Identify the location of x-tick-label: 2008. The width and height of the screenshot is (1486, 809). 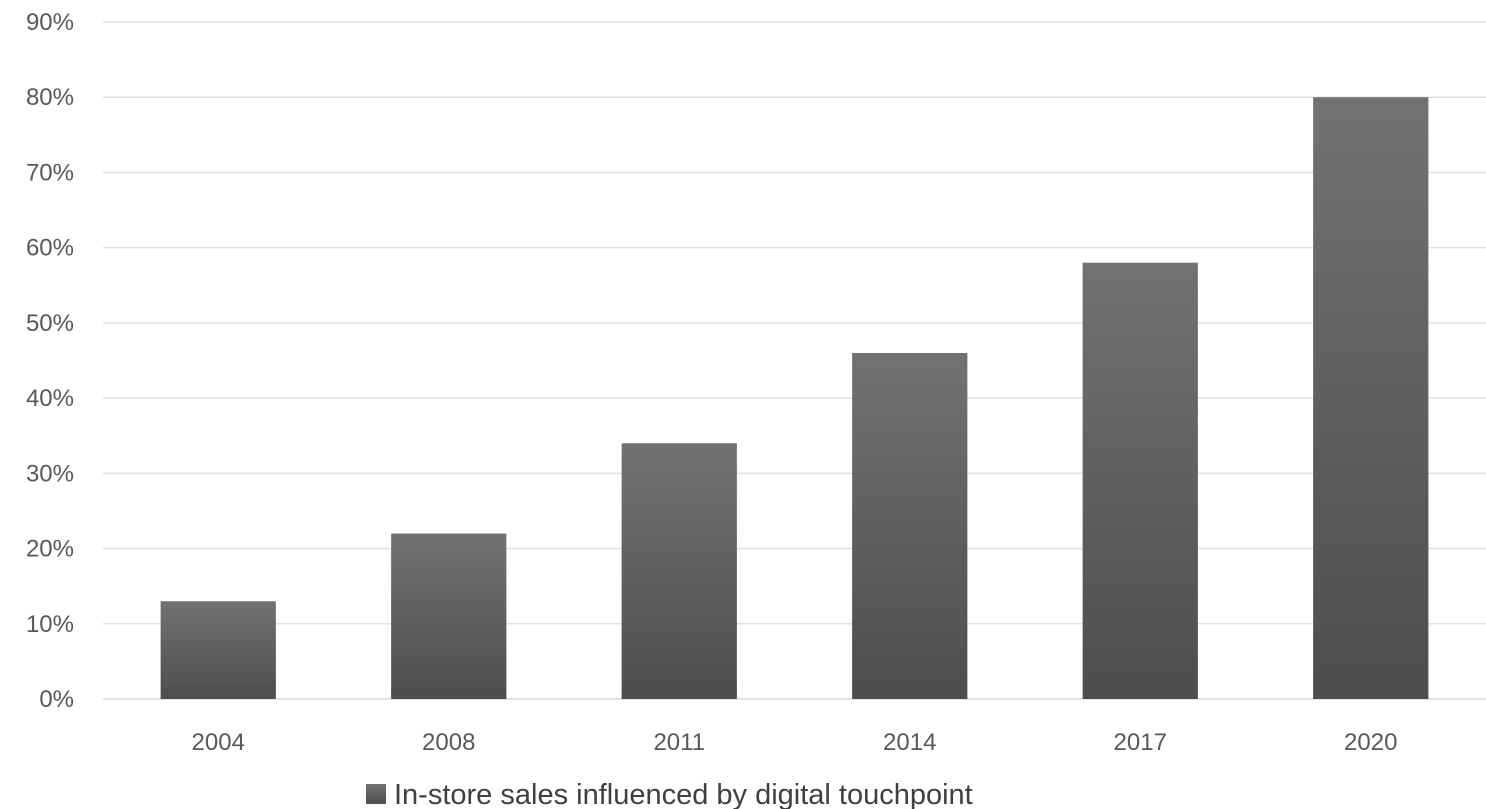
(448, 742).